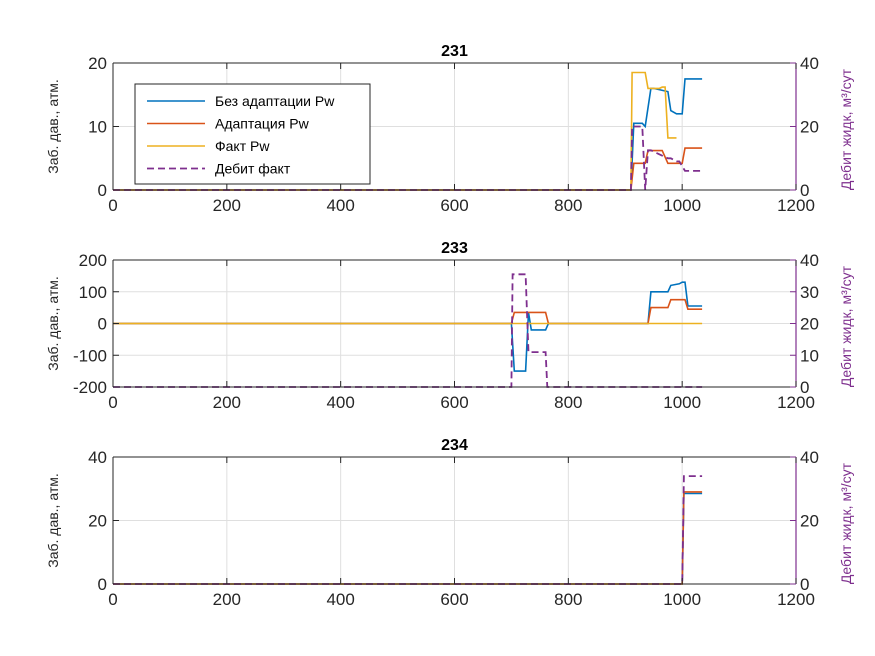 The image size is (875, 656). I want to click on legend-label-4: Дебит факт, so click(253, 169).